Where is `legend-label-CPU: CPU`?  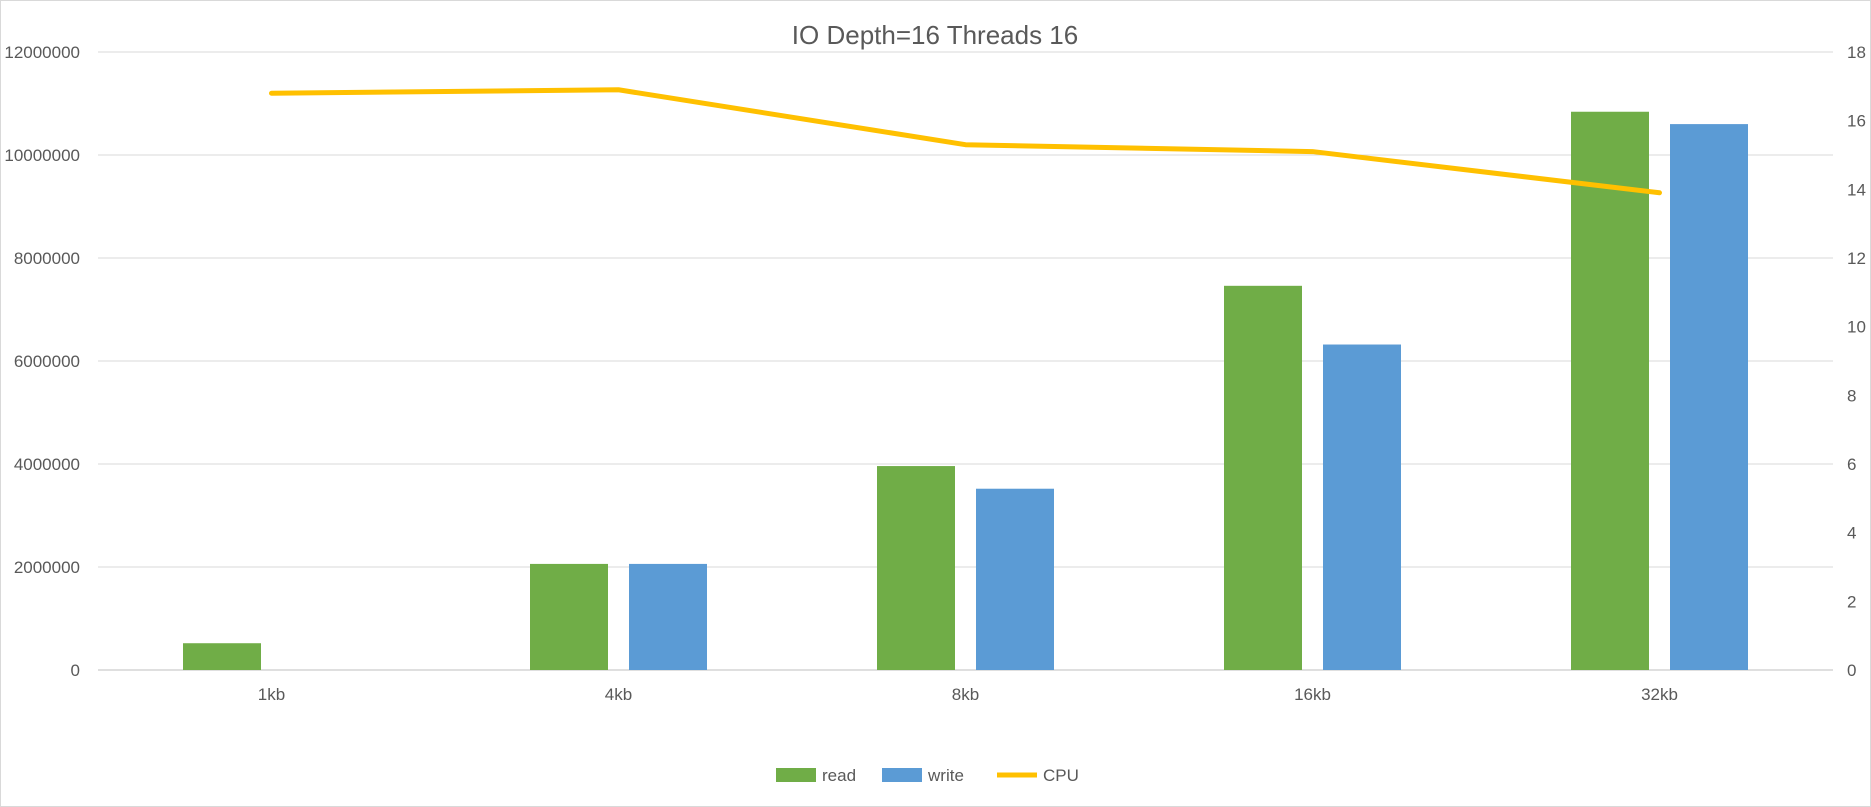
legend-label-CPU: CPU is located at coordinates (1061, 775).